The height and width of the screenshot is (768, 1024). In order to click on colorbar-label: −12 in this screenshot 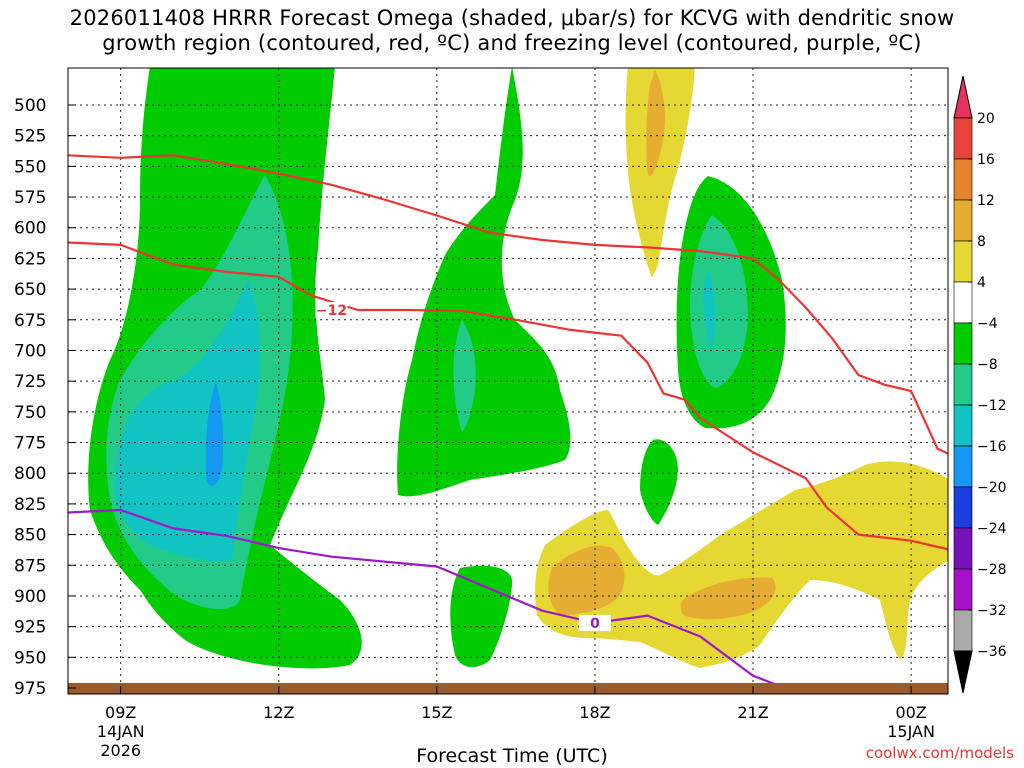, I will do `click(992, 406)`.